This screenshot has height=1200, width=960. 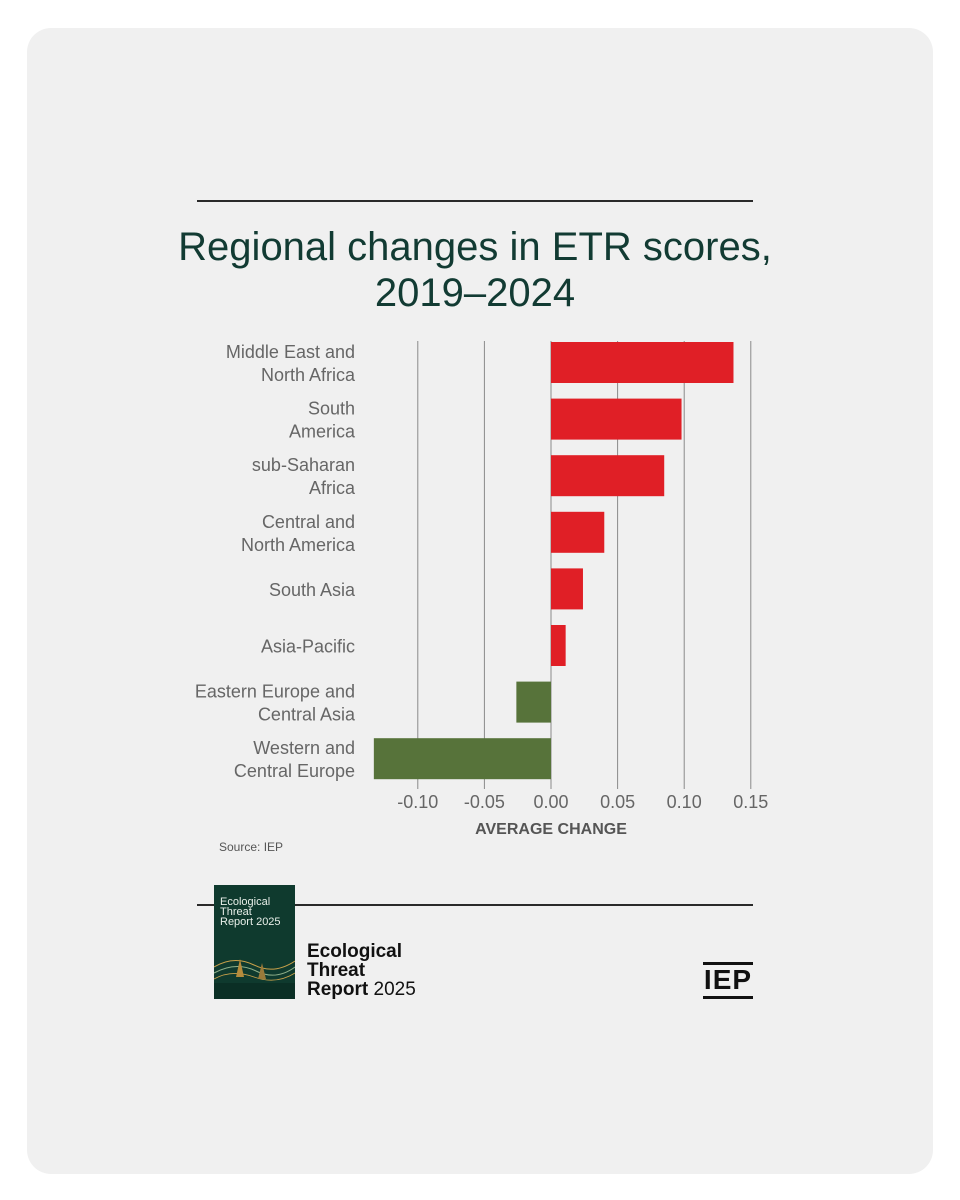 What do you see at coordinates (394, 989) in the screenshot?
I see `footer-title-year: 2025` at bounding box center [394, 989].